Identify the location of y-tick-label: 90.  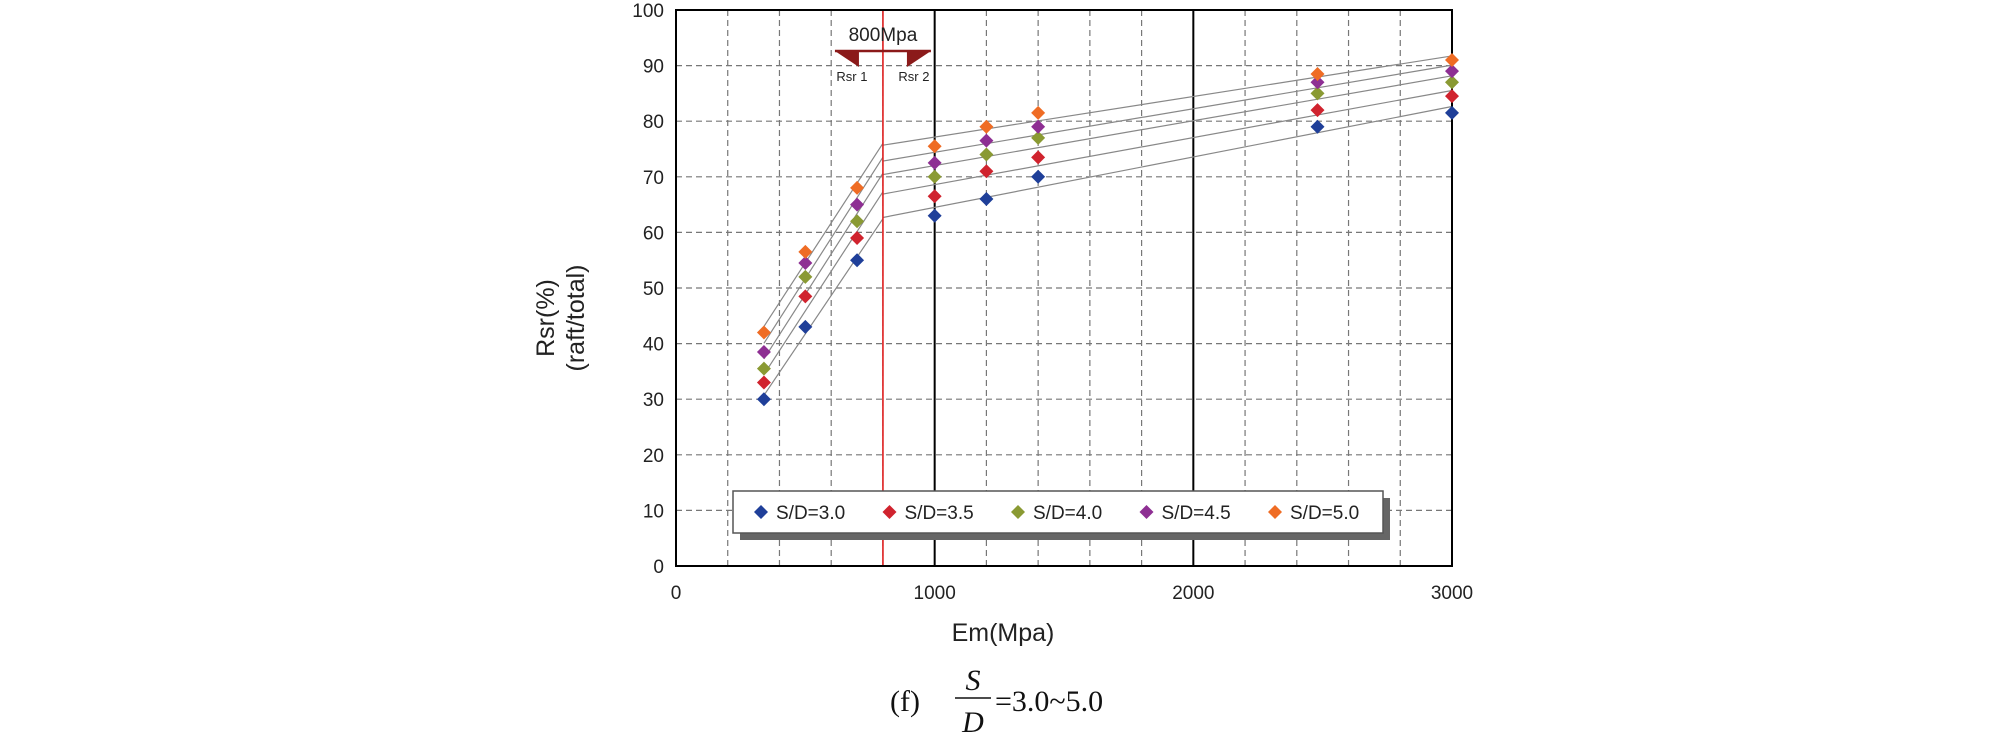
(653, 67).